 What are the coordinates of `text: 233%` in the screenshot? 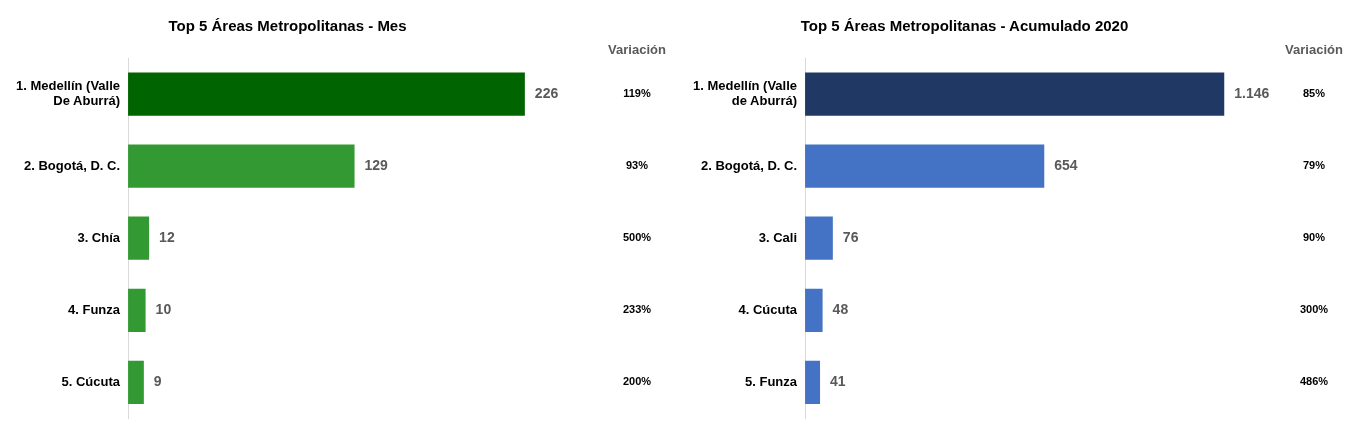 It's located at (637, 309).